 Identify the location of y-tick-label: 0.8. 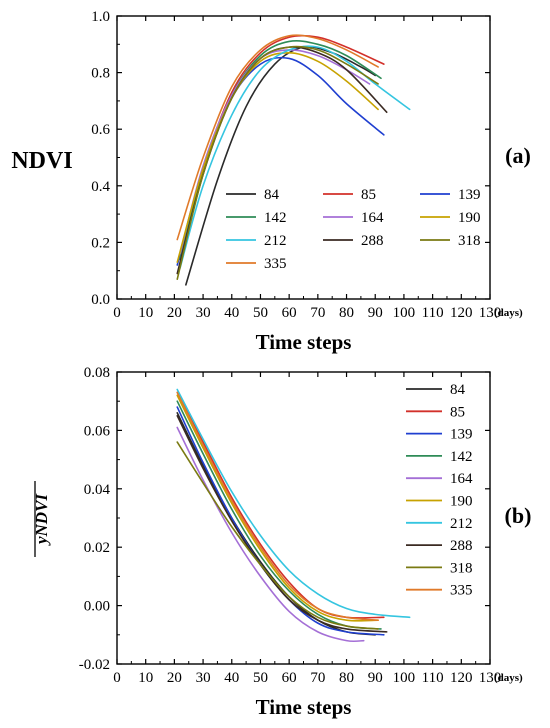
(100, 74).